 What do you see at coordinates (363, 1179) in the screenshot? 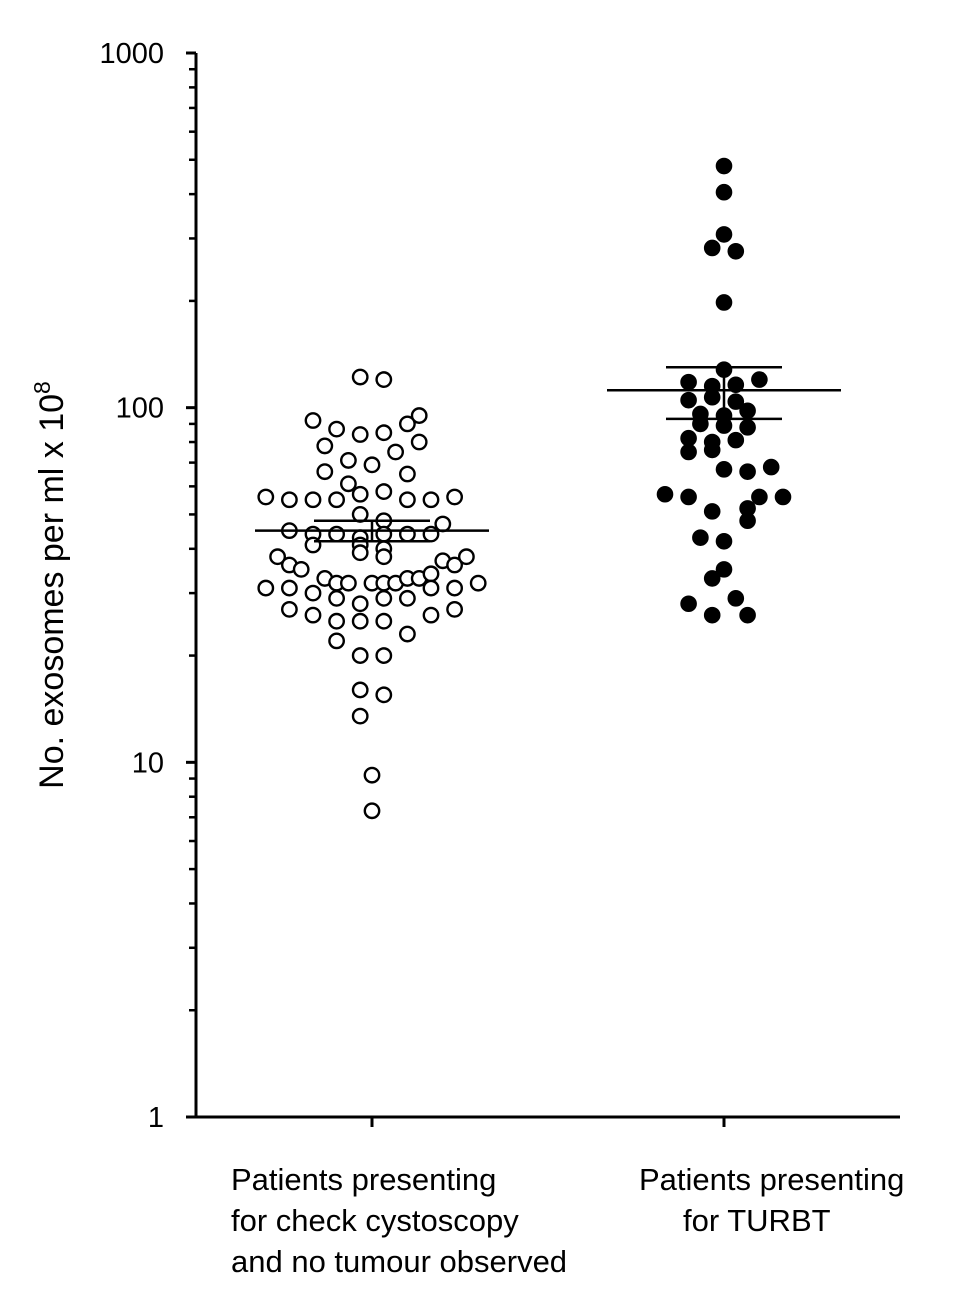
I see `category-label-line: Patients presenting` at bounding box center [363, 1179].